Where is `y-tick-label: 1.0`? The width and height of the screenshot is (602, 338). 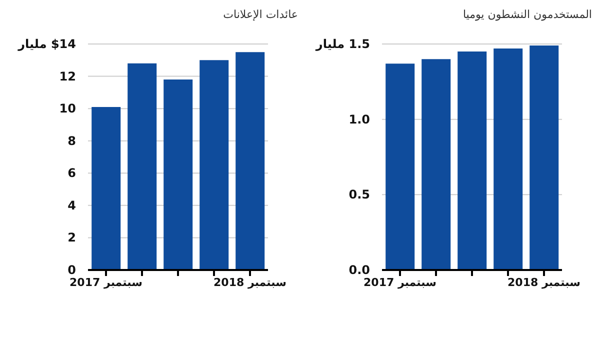
y-tick-label: 1.0 is located at coordinates (359, 119).